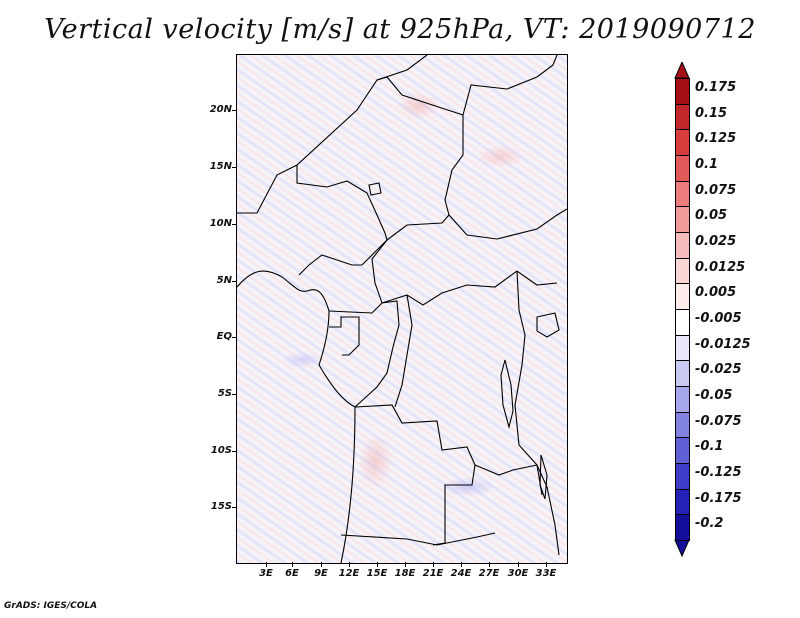  Describe the element at coordinates (476, 224) in the screenshot. I see `border-chad` at that location.